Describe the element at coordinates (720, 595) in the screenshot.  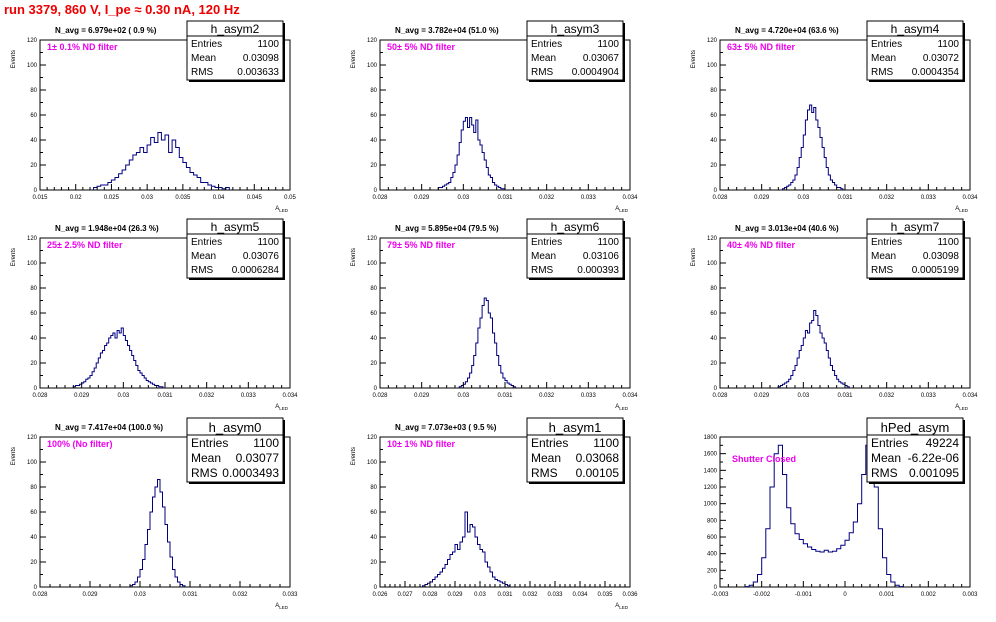
I see `x-tick-label: -0.003` at that location.